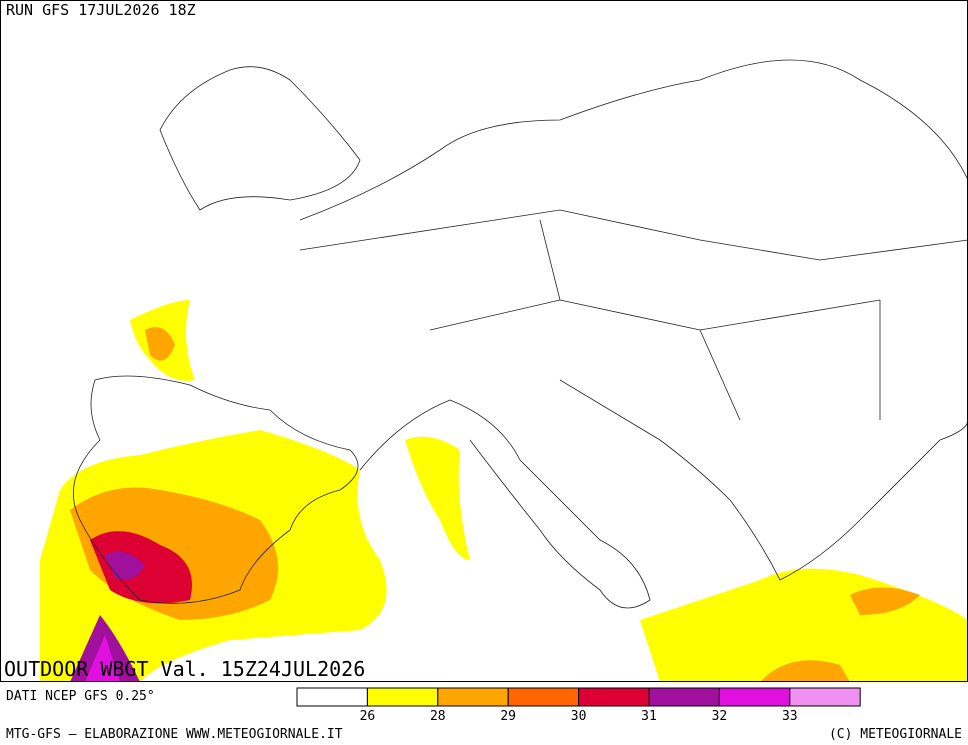  I want to click on footer-right: (C) METEOGIORNALE, so click(895, 734).